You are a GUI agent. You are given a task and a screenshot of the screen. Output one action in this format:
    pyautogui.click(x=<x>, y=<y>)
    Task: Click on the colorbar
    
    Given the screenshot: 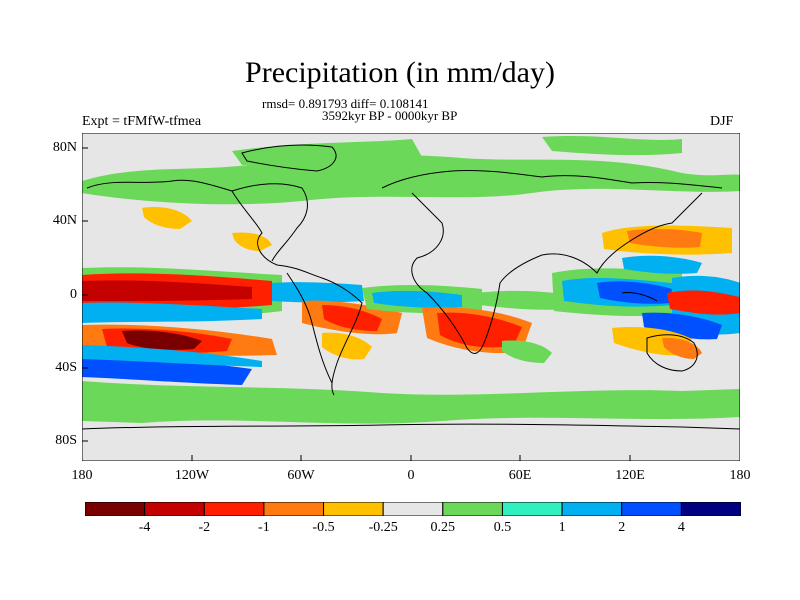 What is the action you would take?
    pyautogui.click(x=413, y=509)
    